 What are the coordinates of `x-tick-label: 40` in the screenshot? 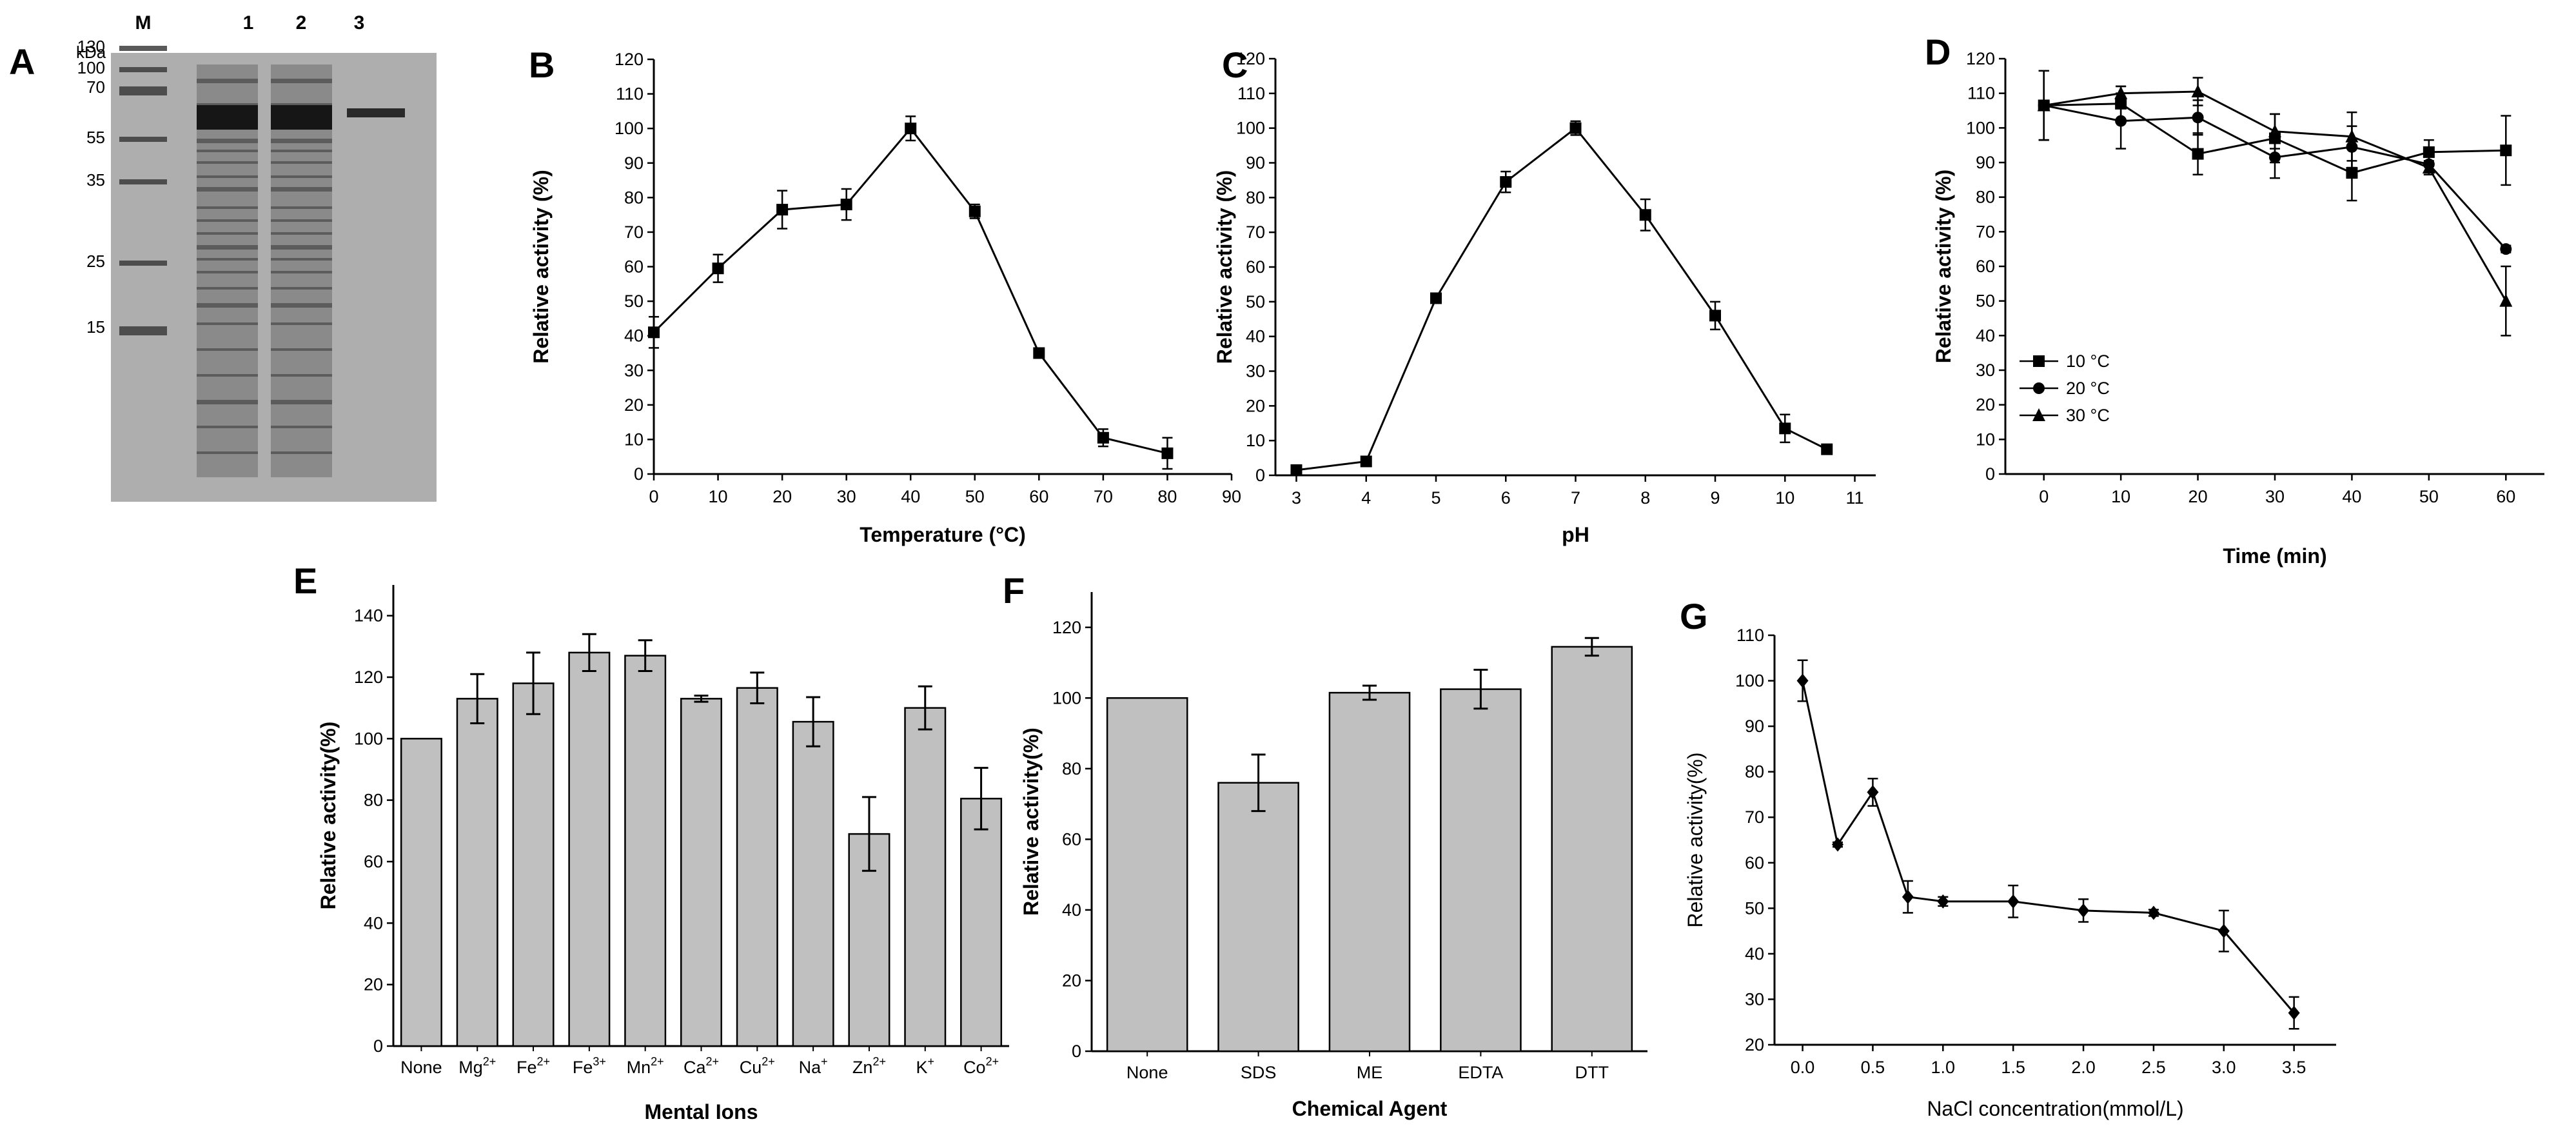 It's located at (911, 496).